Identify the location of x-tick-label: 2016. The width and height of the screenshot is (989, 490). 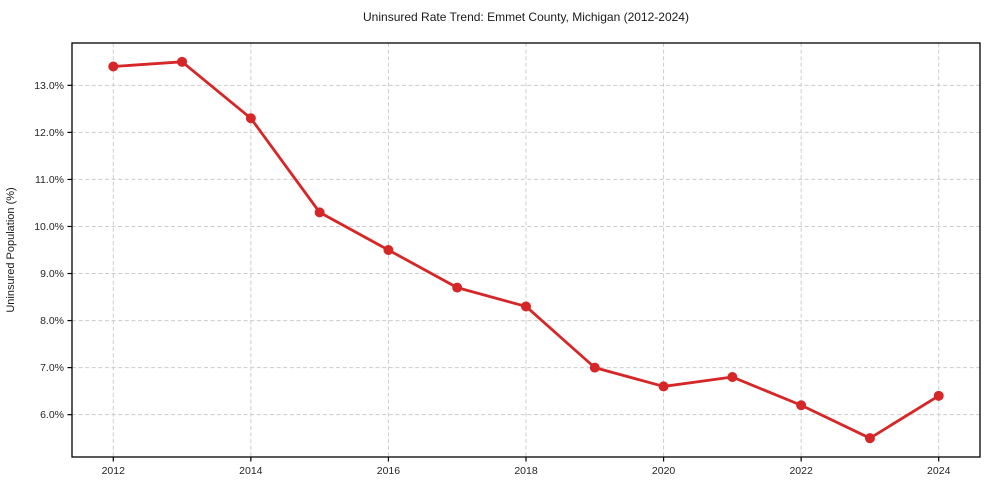
(389, 471).